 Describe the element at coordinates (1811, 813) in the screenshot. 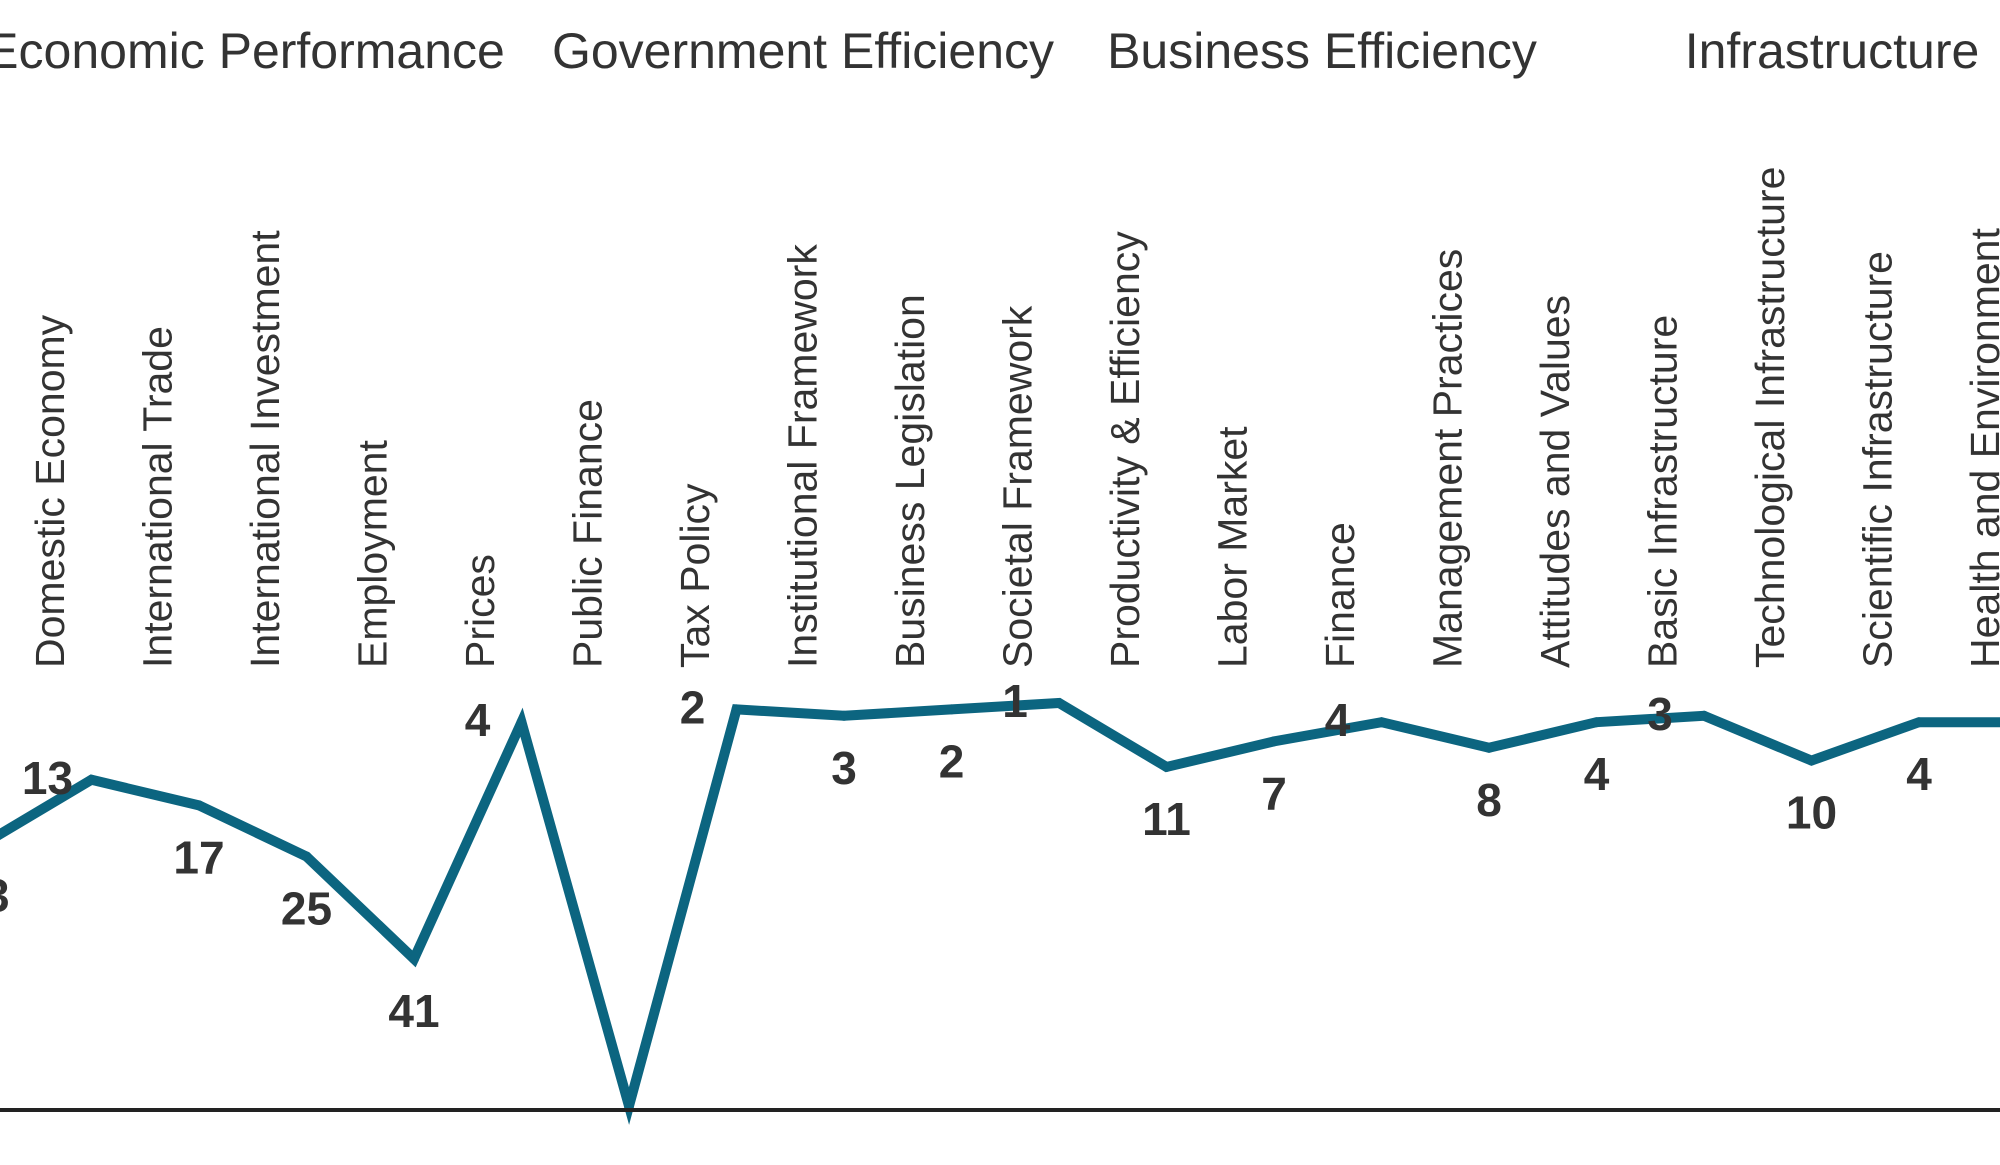

I see `data-label: 10` at that location.